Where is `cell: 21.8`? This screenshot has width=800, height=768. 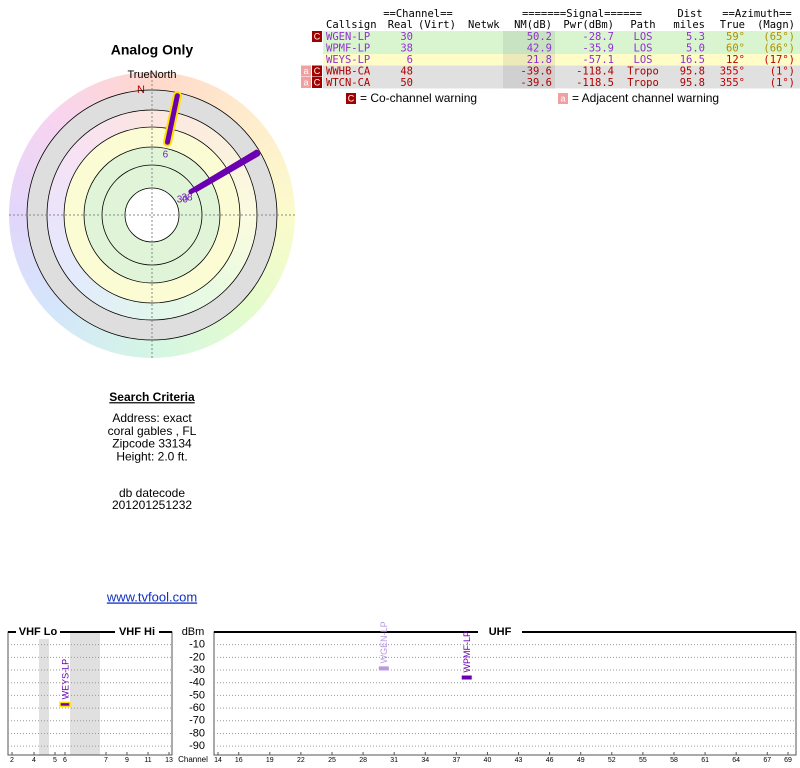 cell: 21.8 is located at coordinates (539, 60).